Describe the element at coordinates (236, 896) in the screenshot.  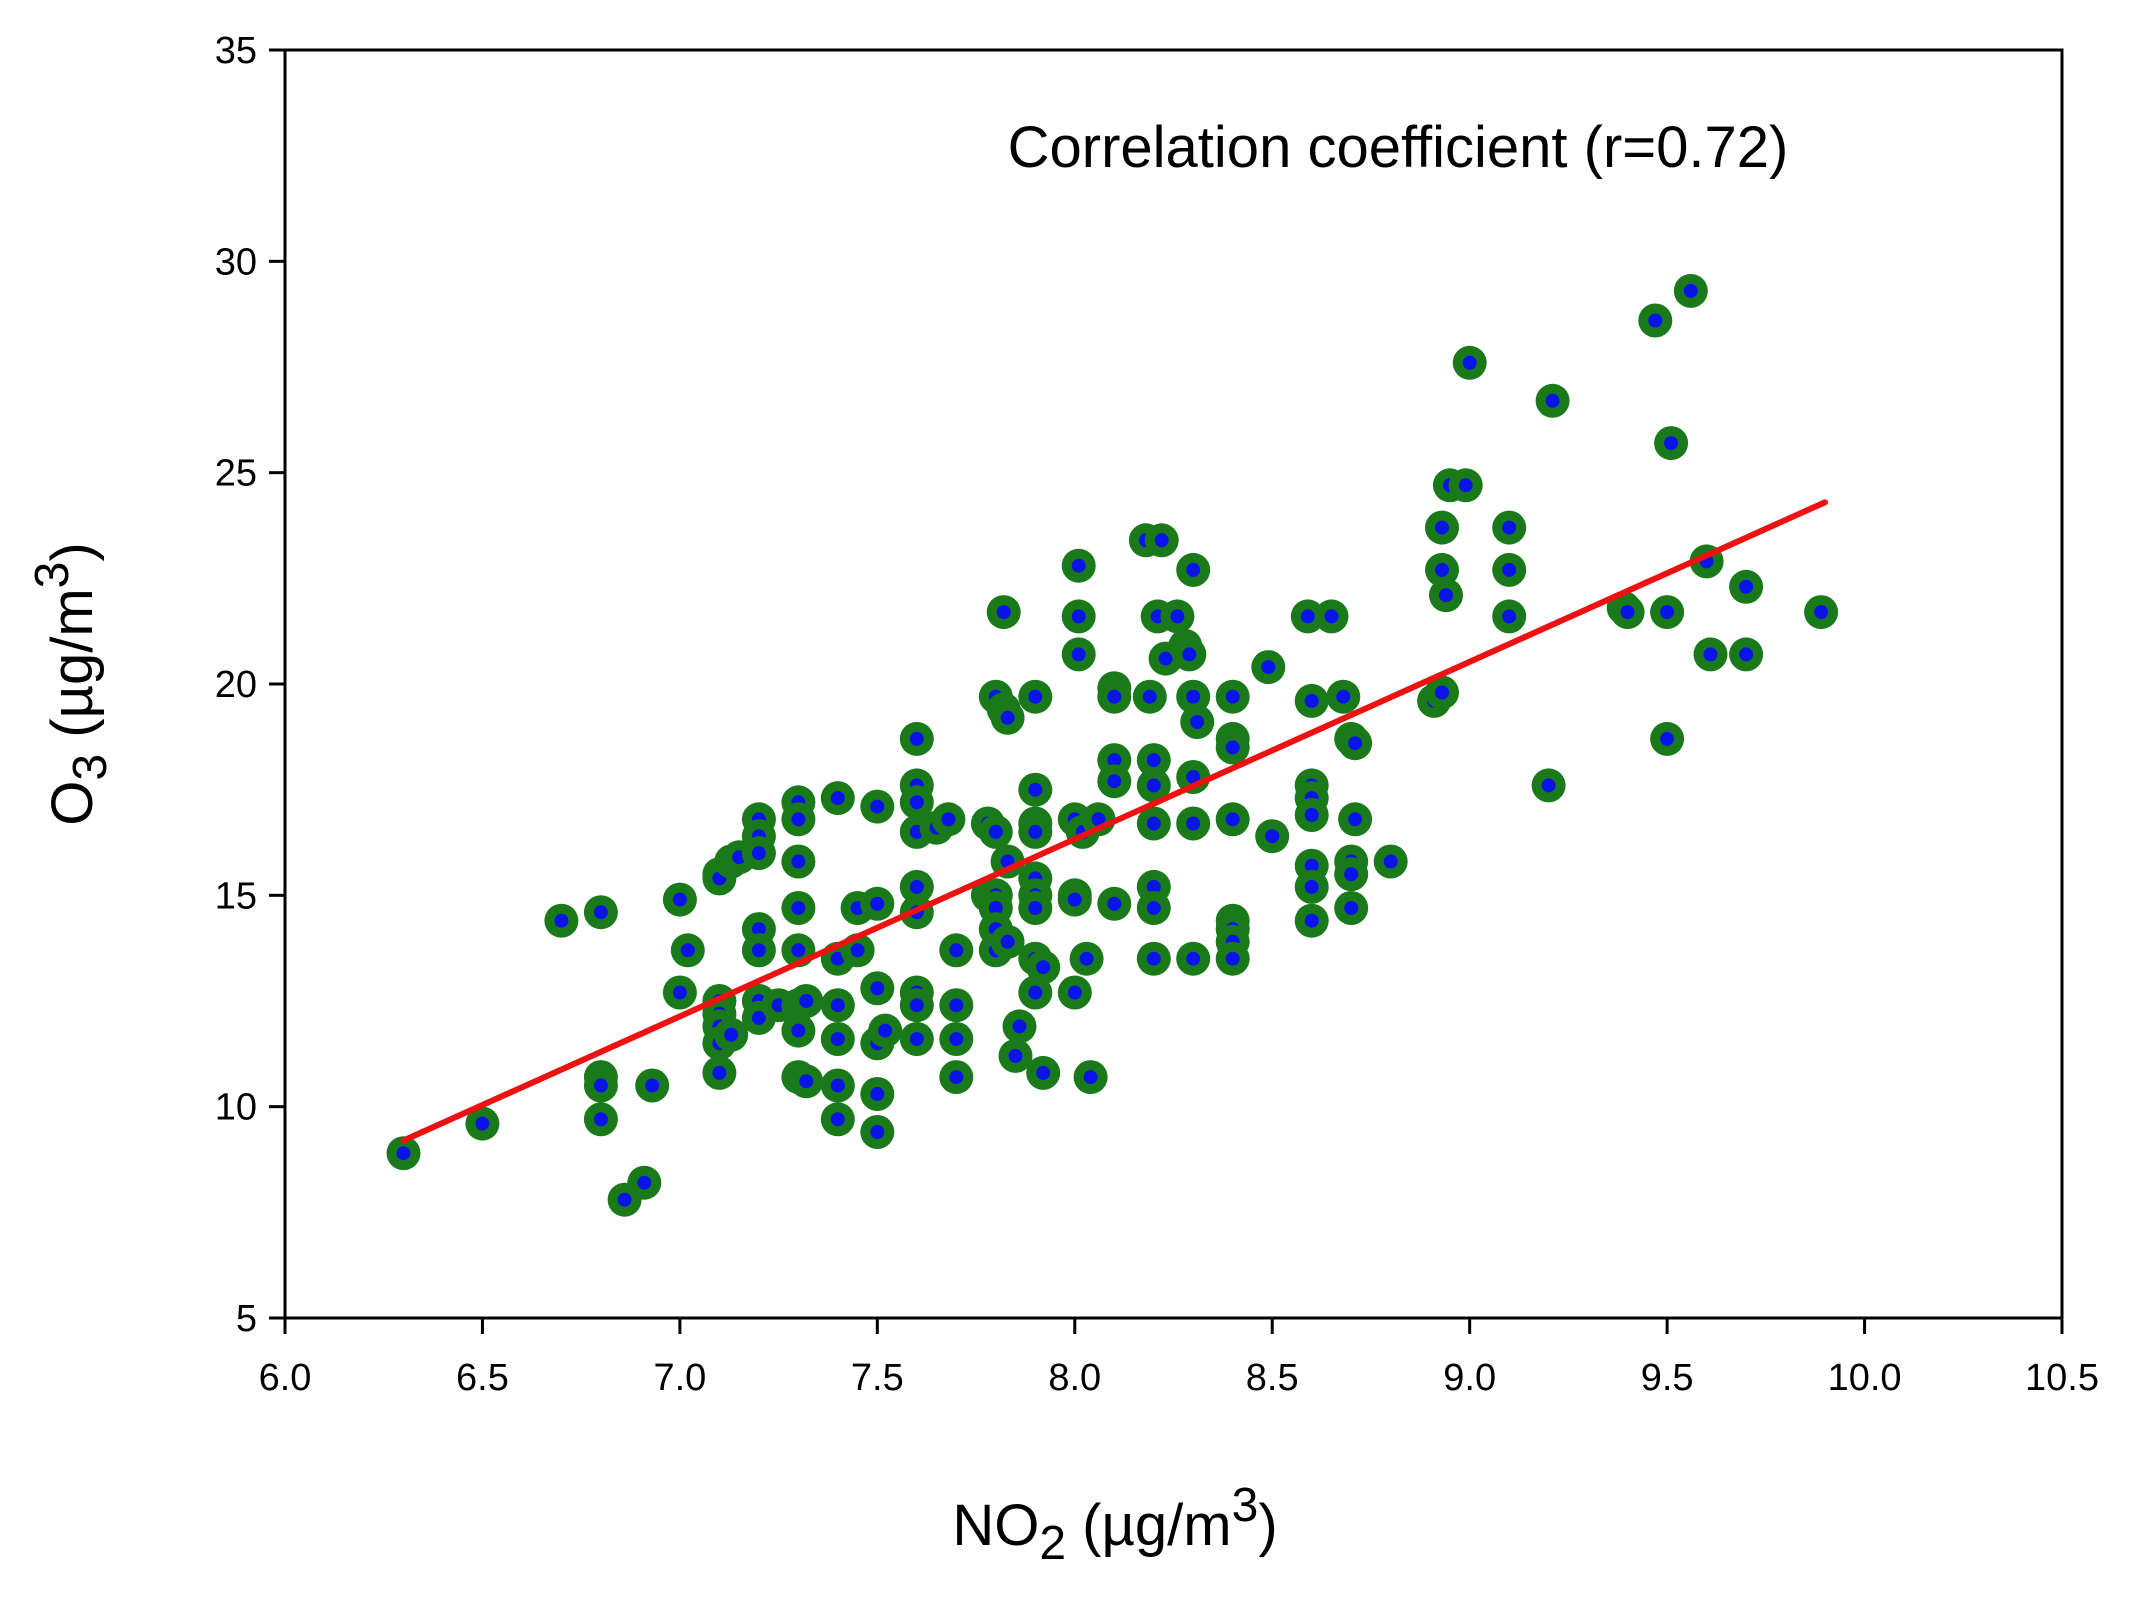
I see `y-tick-label: 15` at that location.